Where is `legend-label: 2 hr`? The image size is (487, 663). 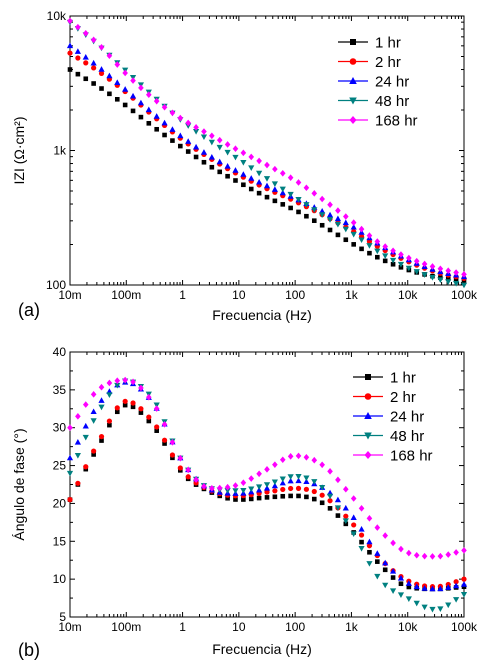 legend-label: 2 hr is located at coordinates (388, 62).